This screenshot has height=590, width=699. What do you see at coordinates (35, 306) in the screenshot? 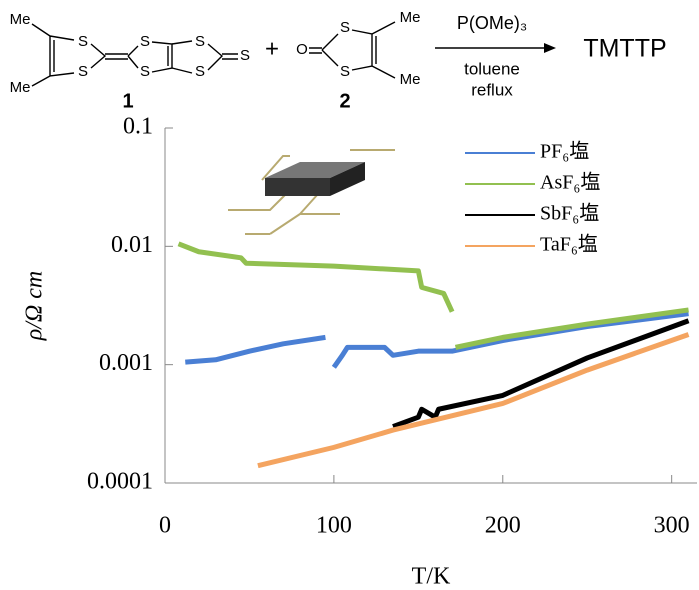
I see `y-axis-label: ρ/Ω cm` at bounding box center [35, 306].